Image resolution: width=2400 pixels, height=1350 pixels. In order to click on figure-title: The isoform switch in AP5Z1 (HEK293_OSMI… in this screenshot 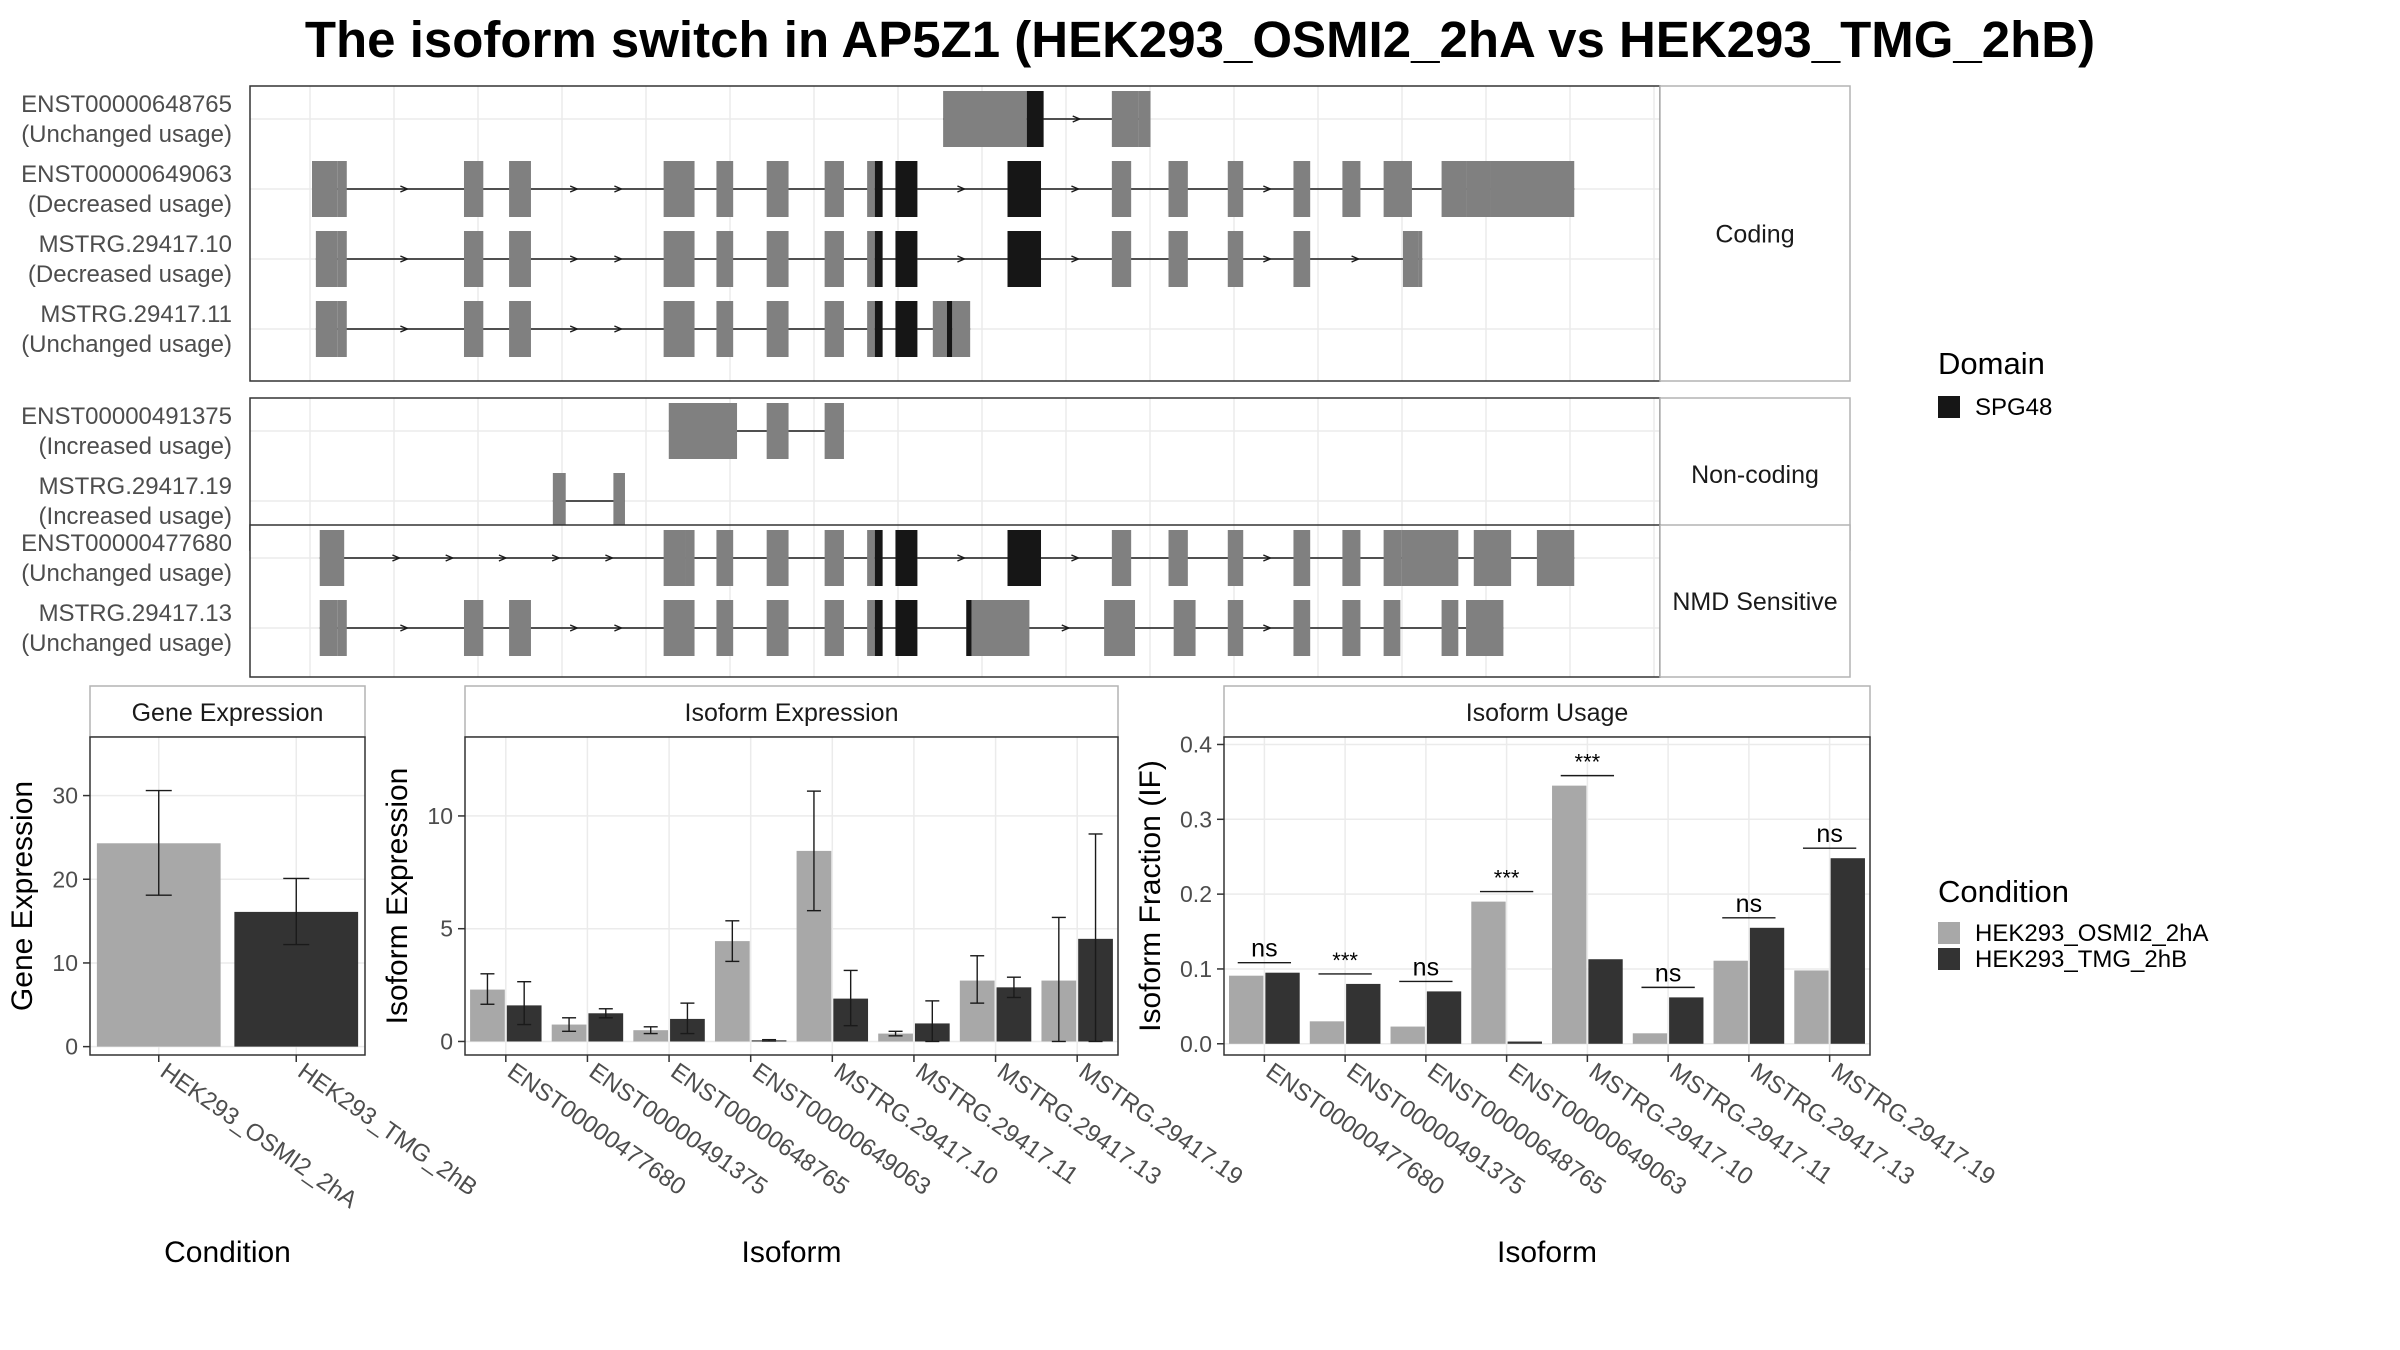, I will do `click(1200, 39)`.